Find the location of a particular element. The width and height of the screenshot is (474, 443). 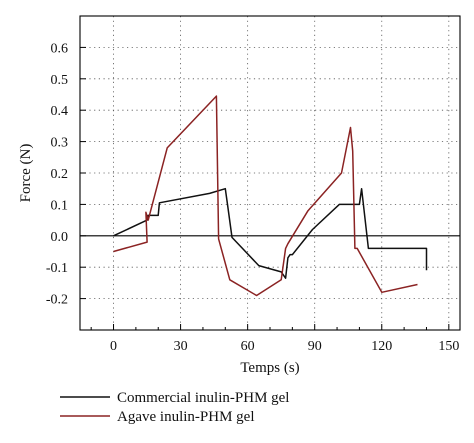

y-tick-label: -0.2 is located at coordinates (57, 300).